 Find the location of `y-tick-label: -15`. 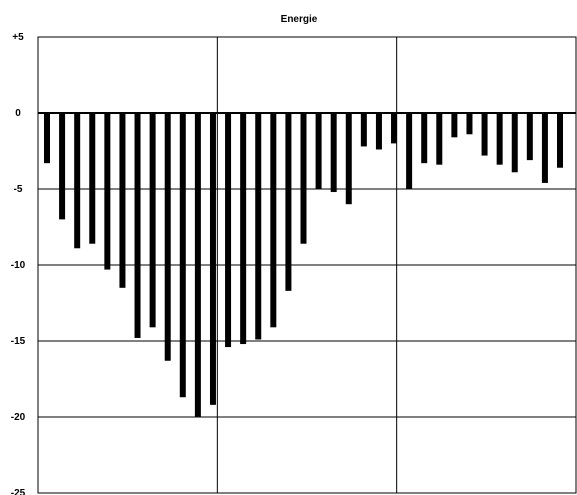

y-tick-label: -15 is located at coordinates (18, 341).